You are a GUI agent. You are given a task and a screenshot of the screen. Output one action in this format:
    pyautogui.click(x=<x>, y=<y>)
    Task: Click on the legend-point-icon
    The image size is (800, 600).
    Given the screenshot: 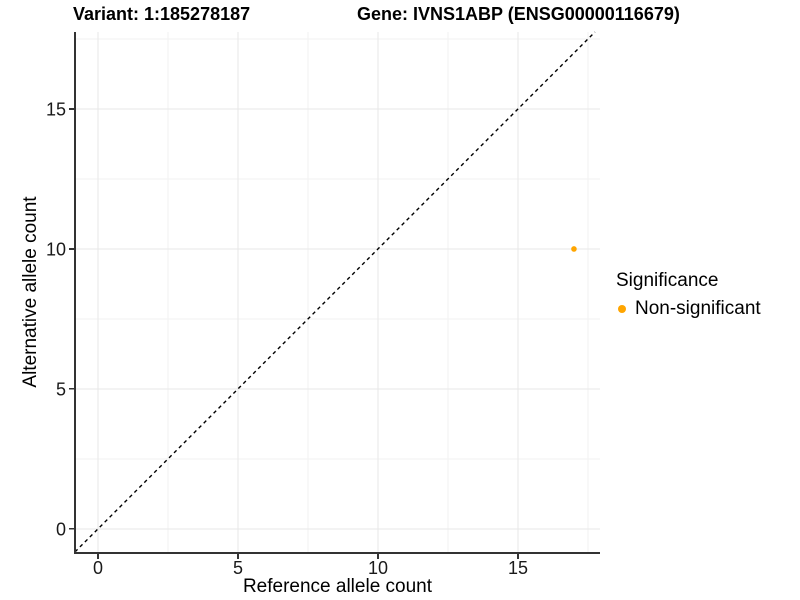 What is the action you would take?
    pyautogui.click(x=622, y=308)
    